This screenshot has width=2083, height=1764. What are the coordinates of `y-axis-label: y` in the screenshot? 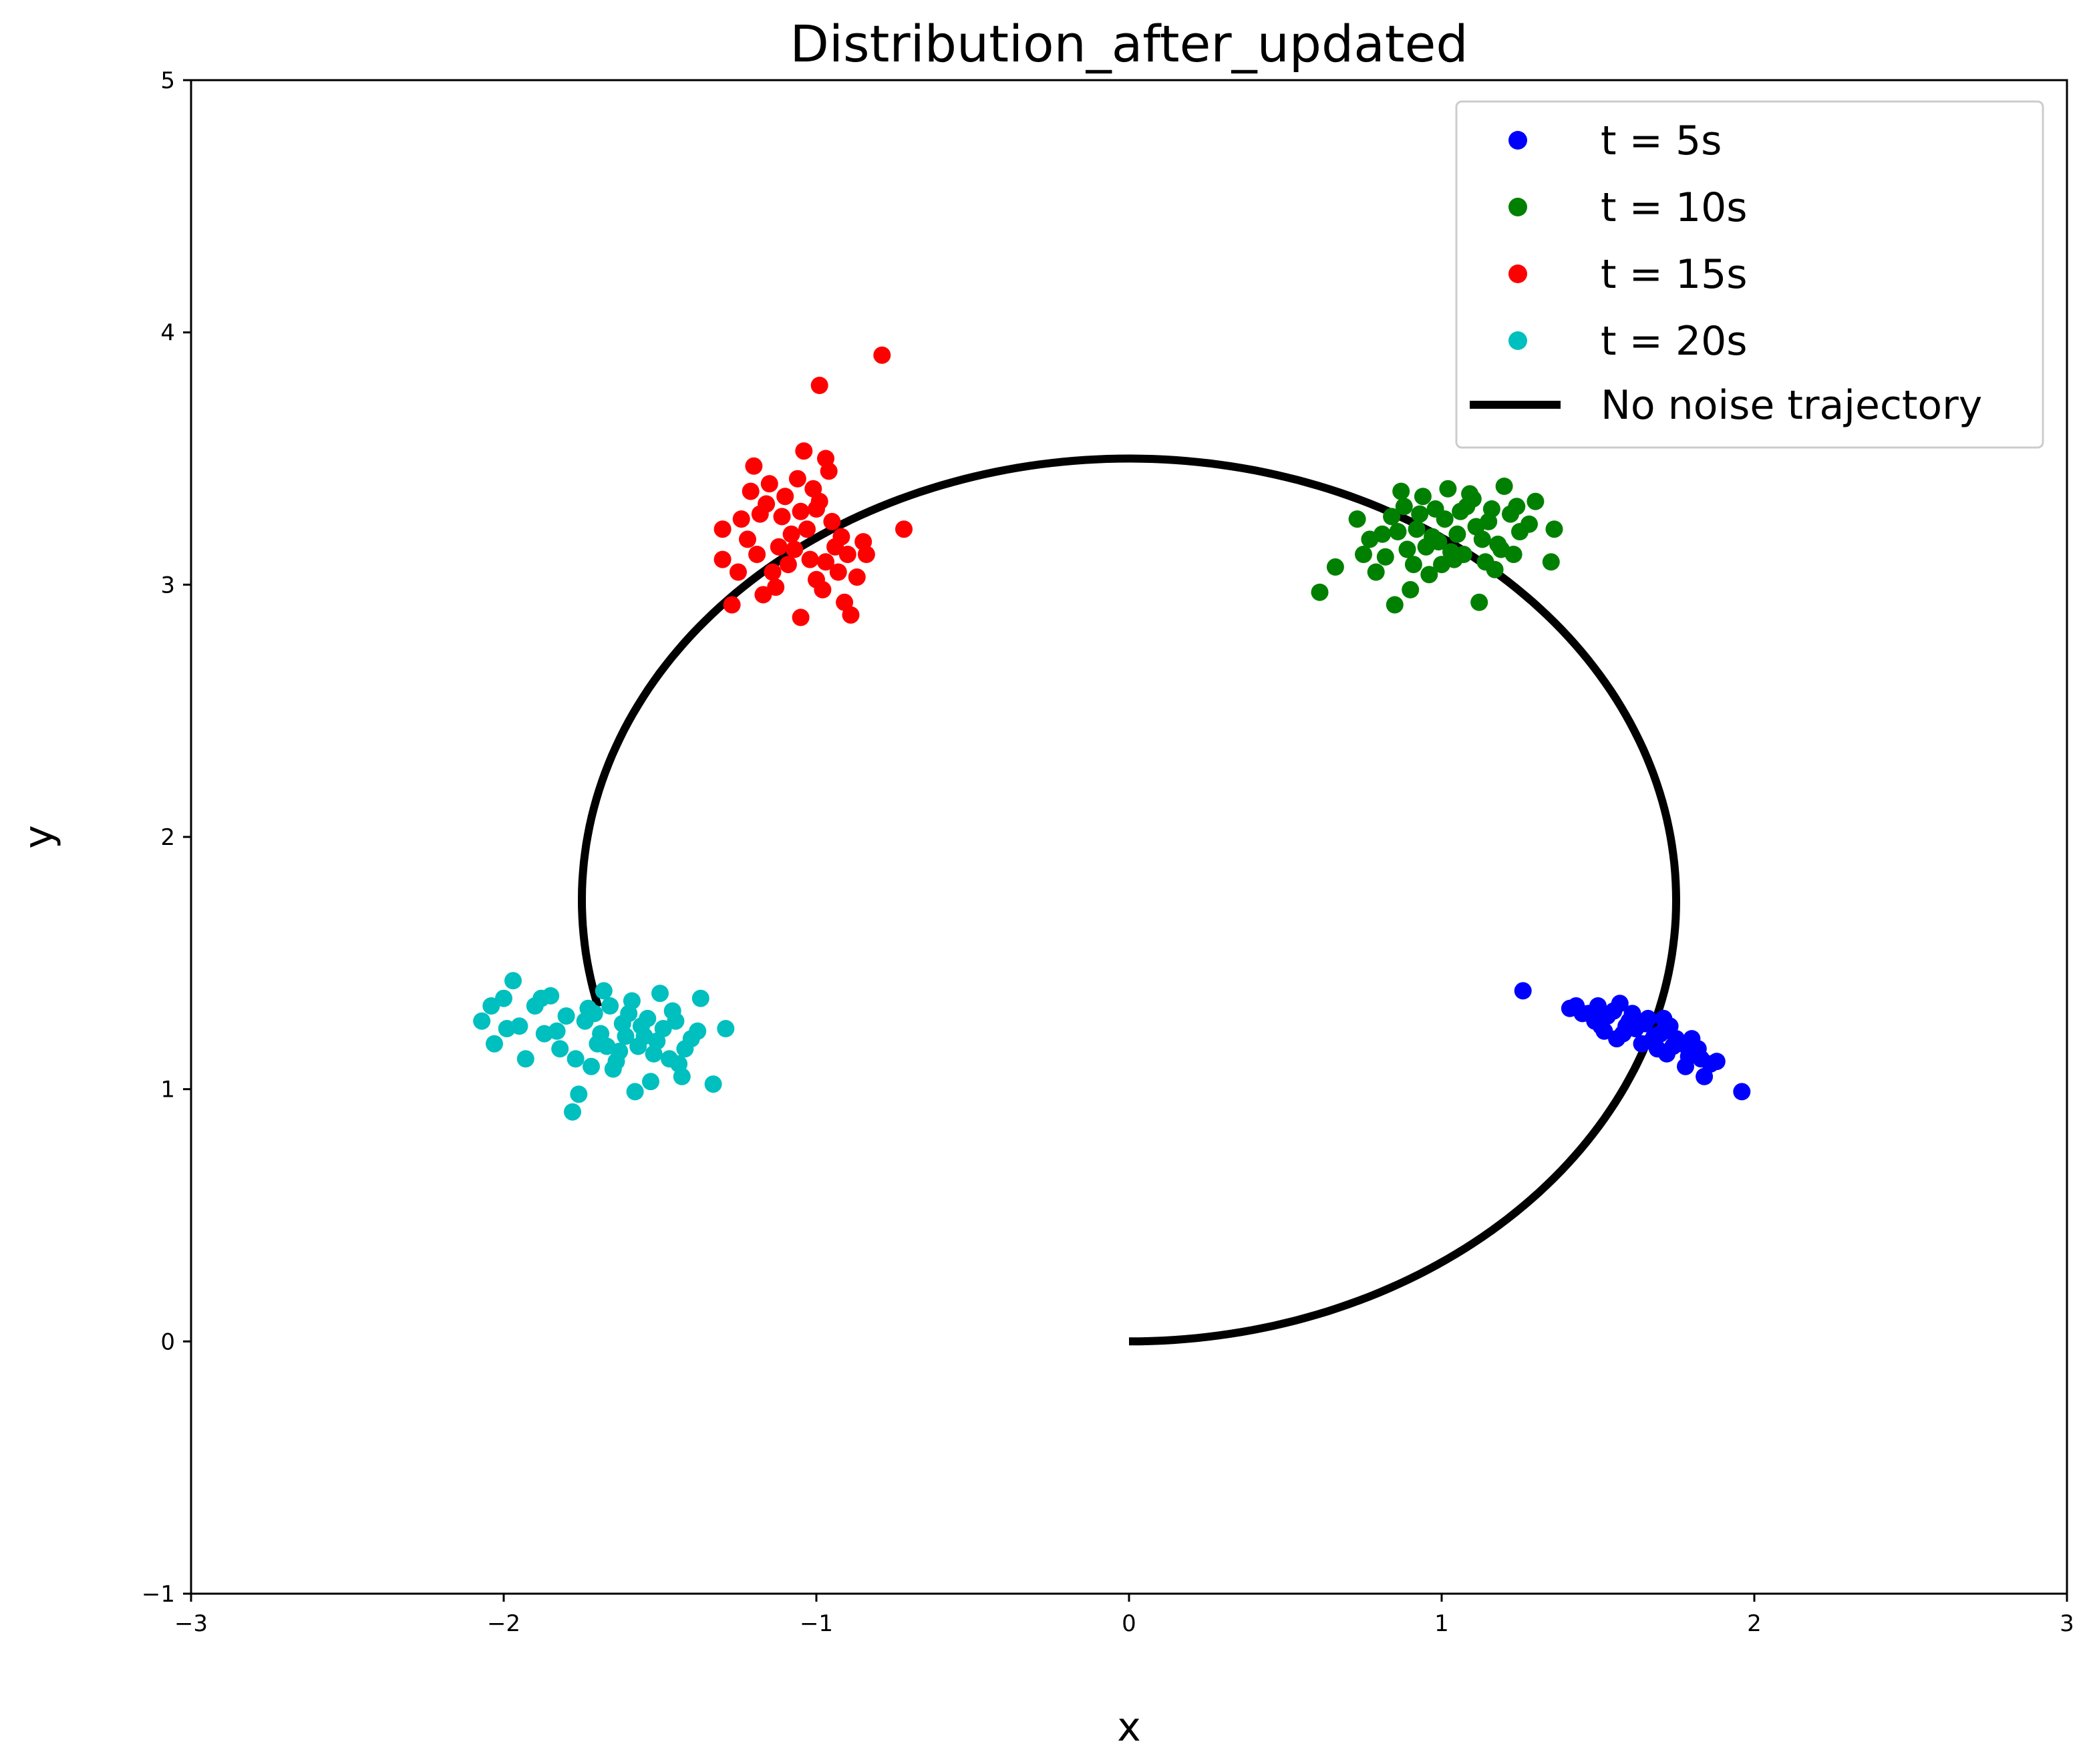 It's located at (39, 837).